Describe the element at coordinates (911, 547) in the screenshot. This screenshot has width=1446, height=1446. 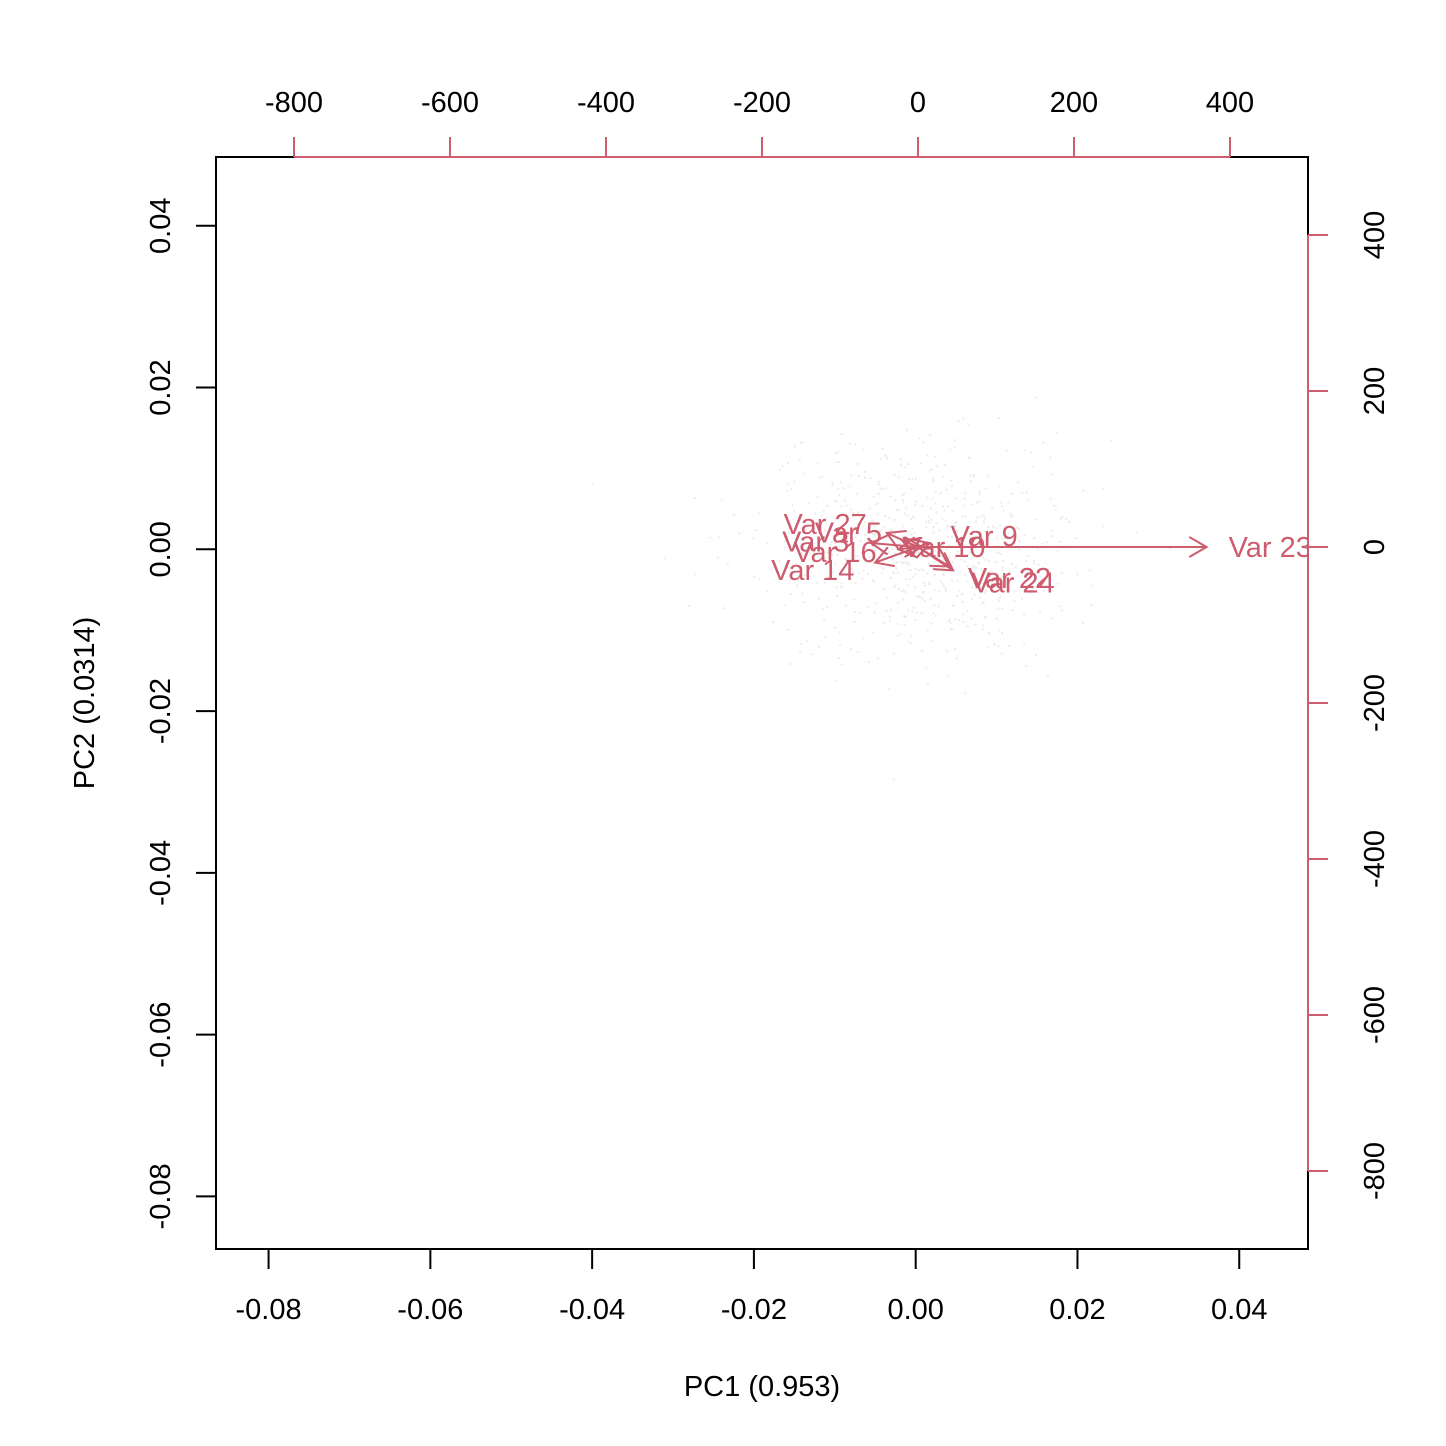
I see `loading-arrow-head` at that location.